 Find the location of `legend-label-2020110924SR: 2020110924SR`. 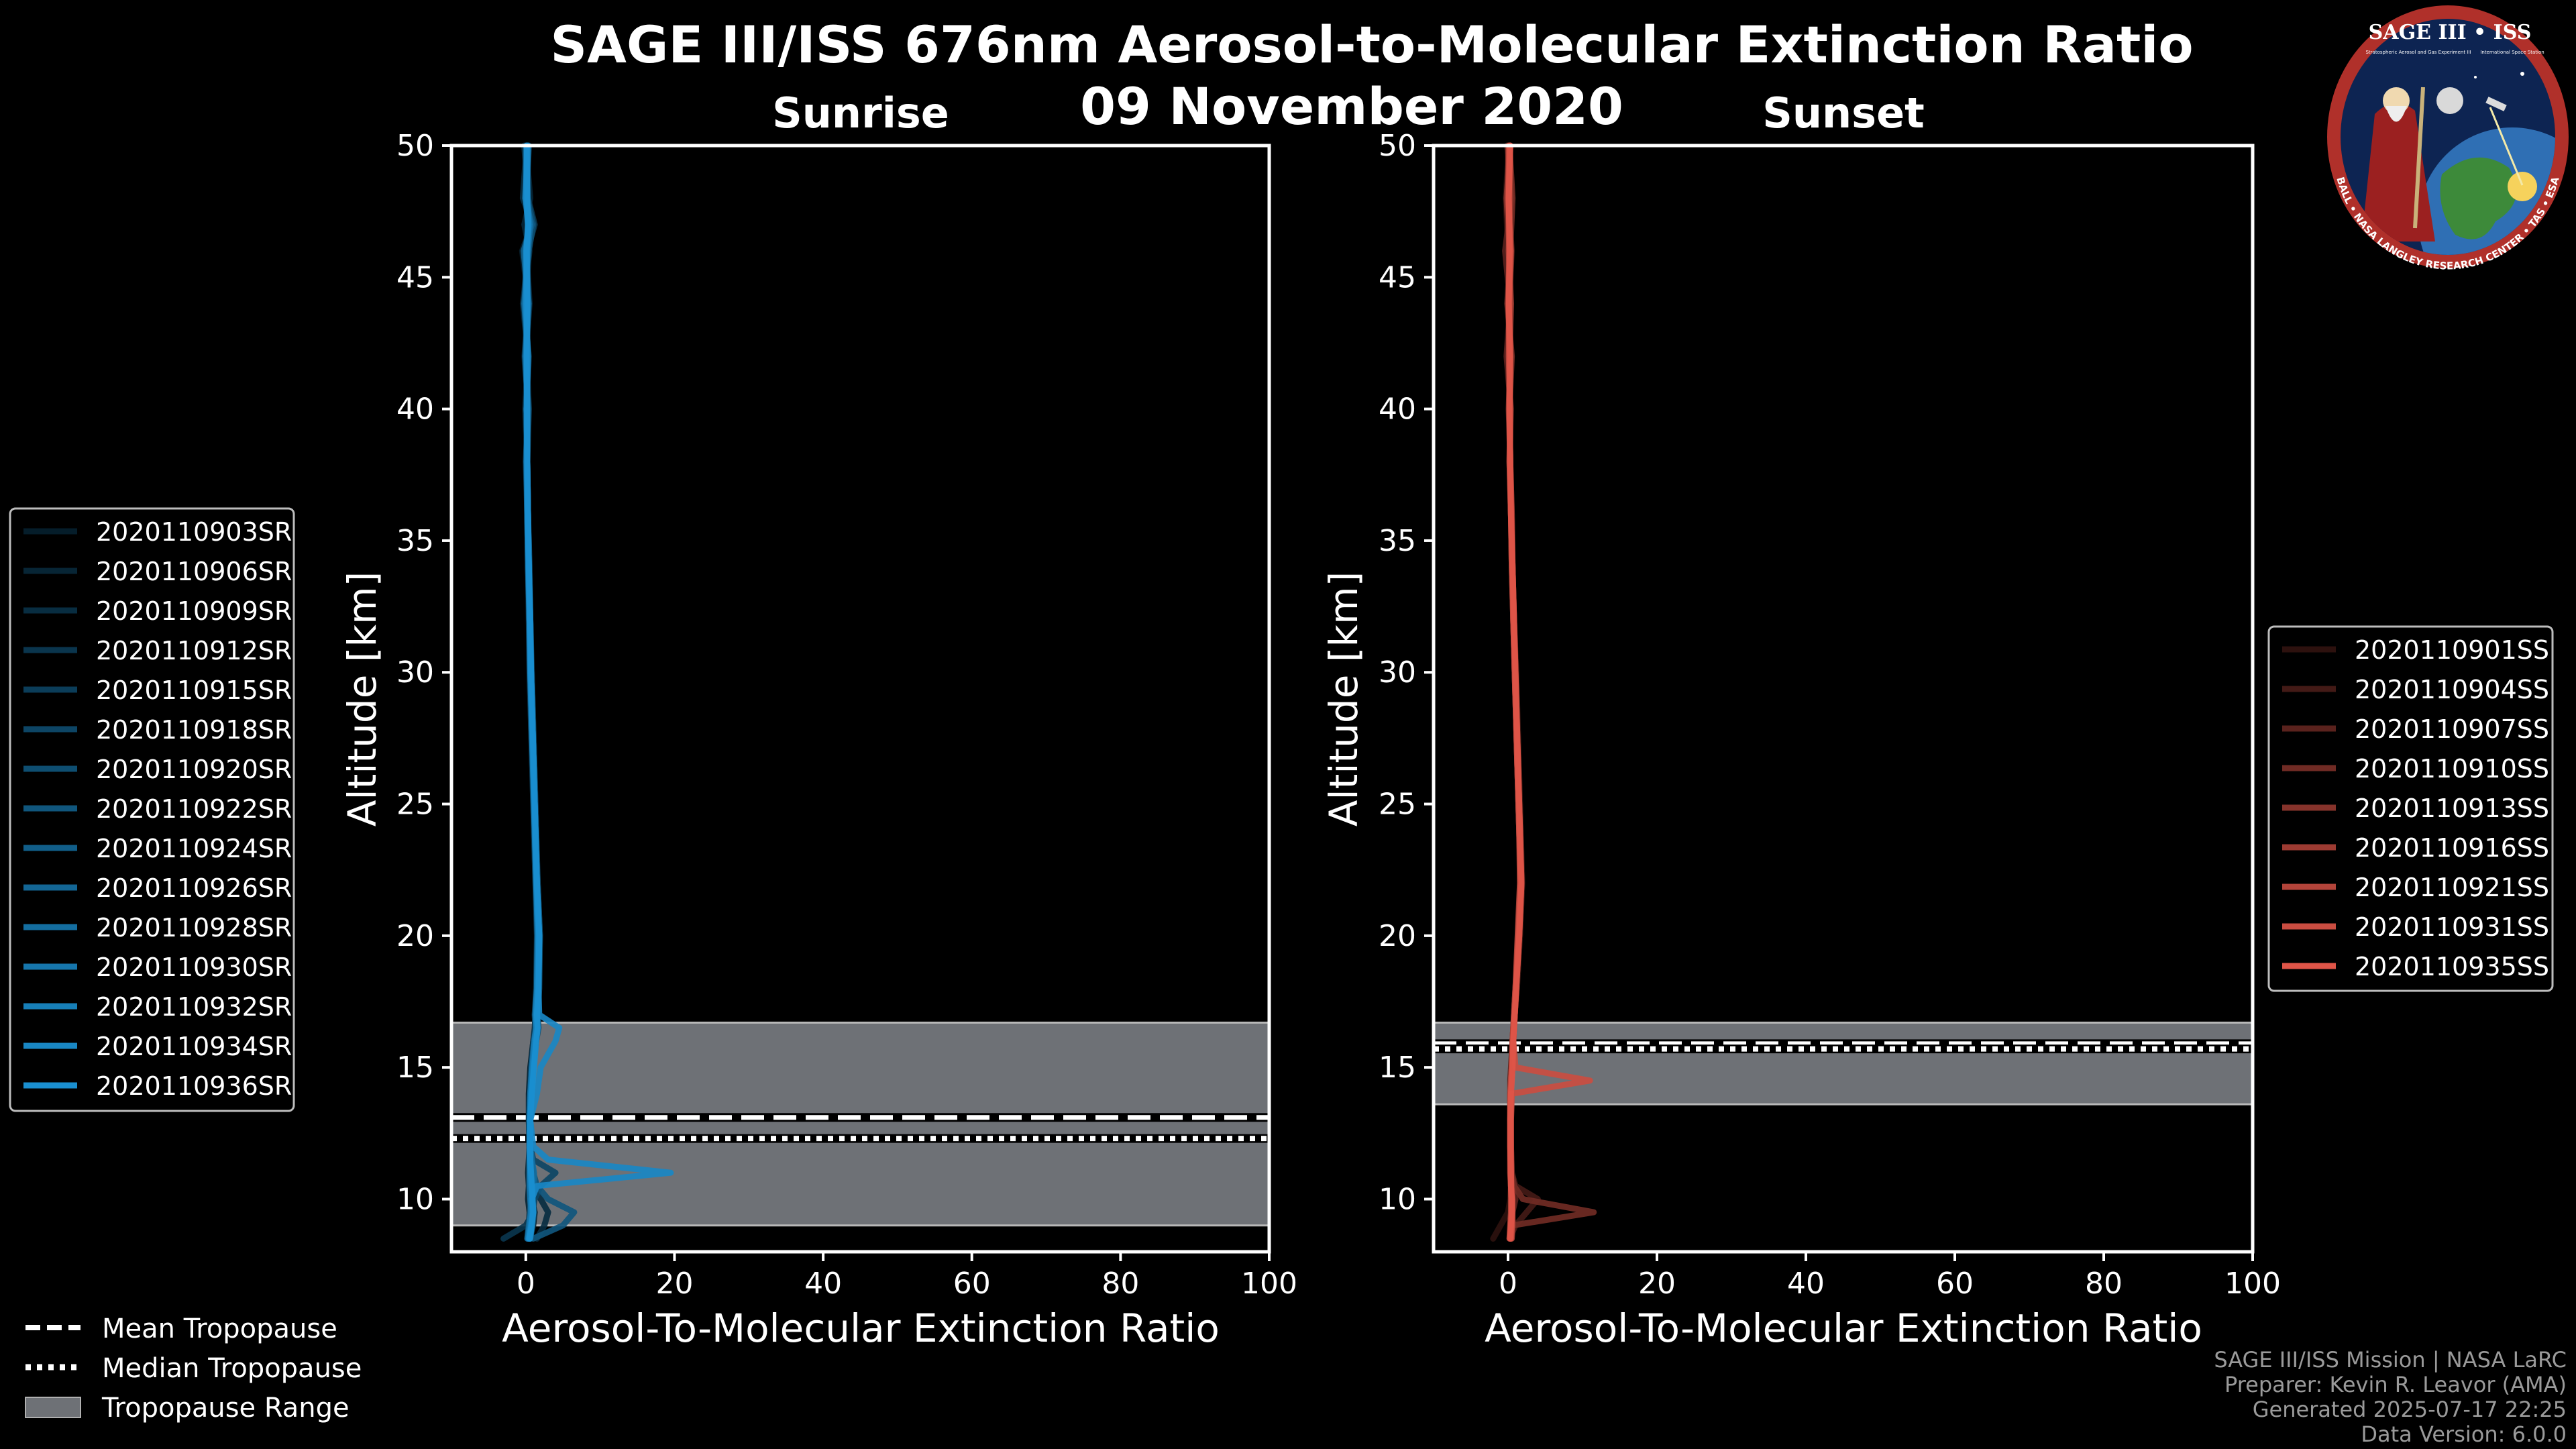

legend-label-2020110924SR: 2020110924SR is located at coordinates (194, 848).